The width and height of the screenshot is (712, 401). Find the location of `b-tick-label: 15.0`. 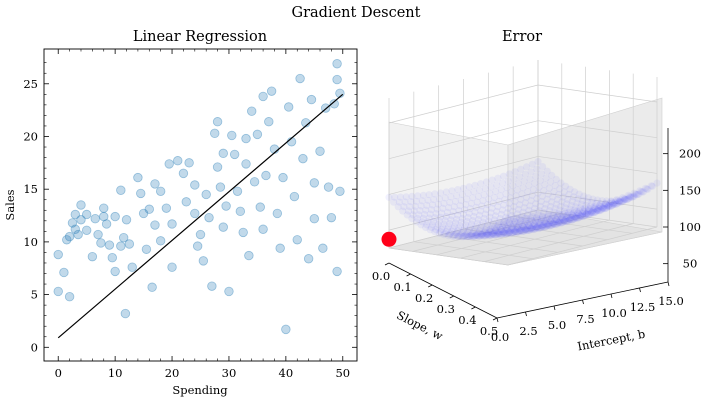

b-tick-label: 15.0 is located at coordinates (671, 301).